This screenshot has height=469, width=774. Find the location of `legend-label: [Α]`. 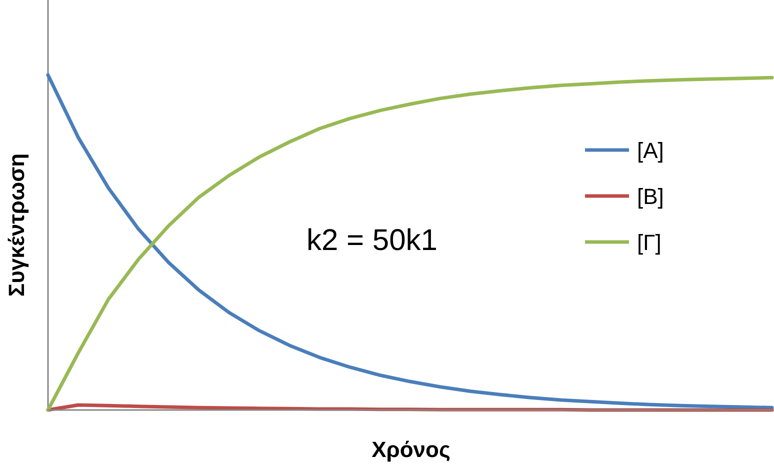

legend-label: [Α] is located at coordinates (650, 150).